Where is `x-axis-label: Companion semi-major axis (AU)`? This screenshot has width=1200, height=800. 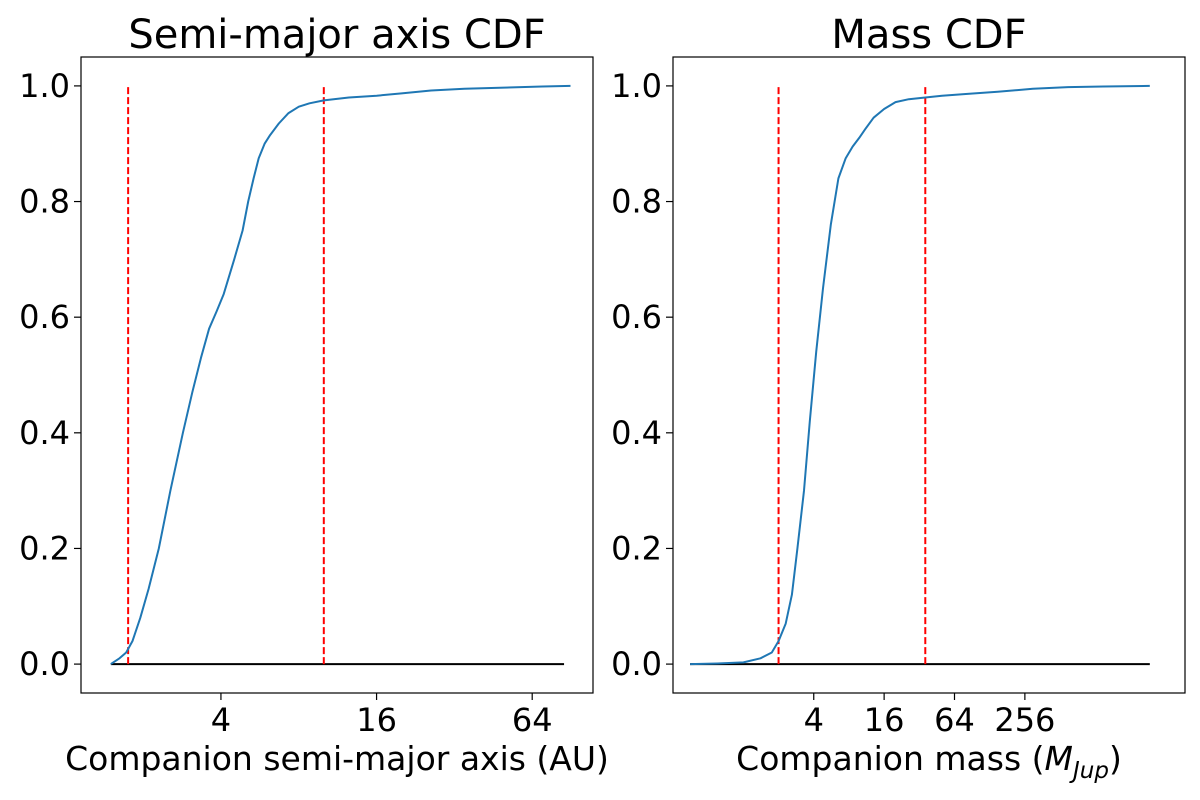 x-axis-label: Companion semi-major axis (AU) is located at coordinates (337, 758).